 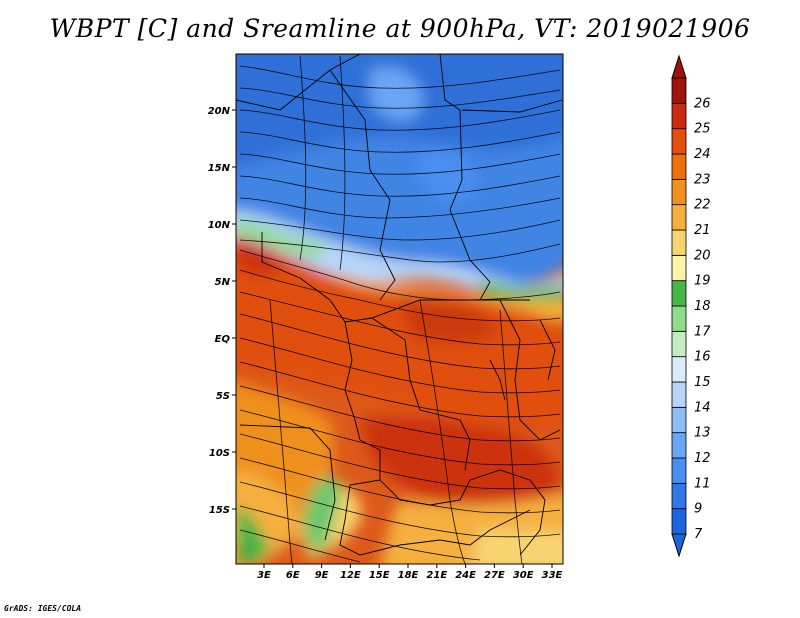 I want to click on colorbar-label: 16, so click(x=702, y=357).